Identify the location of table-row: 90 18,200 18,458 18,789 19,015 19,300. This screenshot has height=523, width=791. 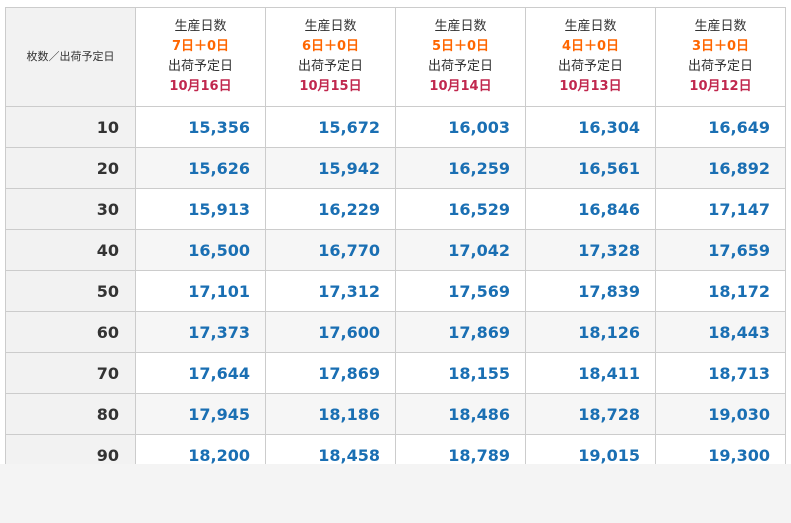
(395, 449).